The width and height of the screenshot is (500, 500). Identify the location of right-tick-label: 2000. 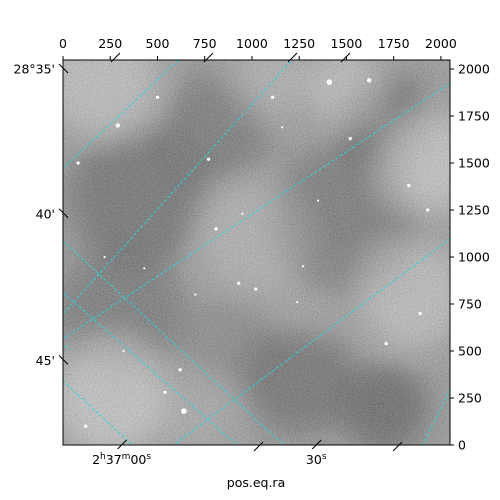
(474, 69).